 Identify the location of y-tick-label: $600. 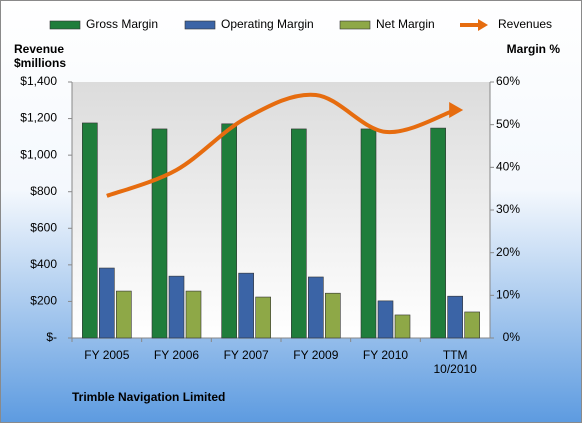
(43, 227).